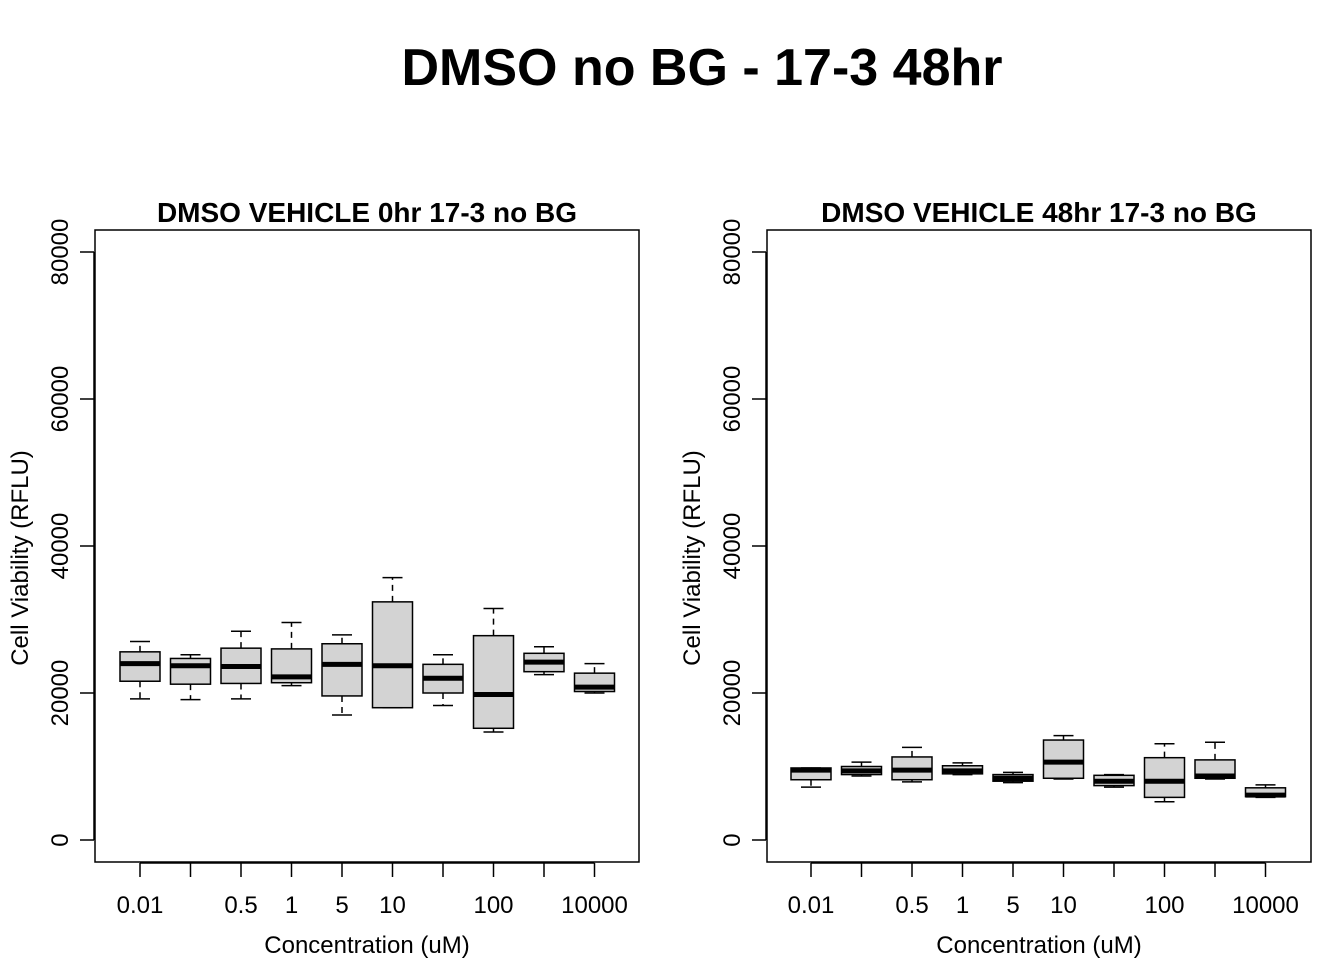 The height and width of the screenshot is (960, 1344). I want to click on panel-title: DMSO VEHICLE 0hr 17-3 no BG, so click(367, 212).